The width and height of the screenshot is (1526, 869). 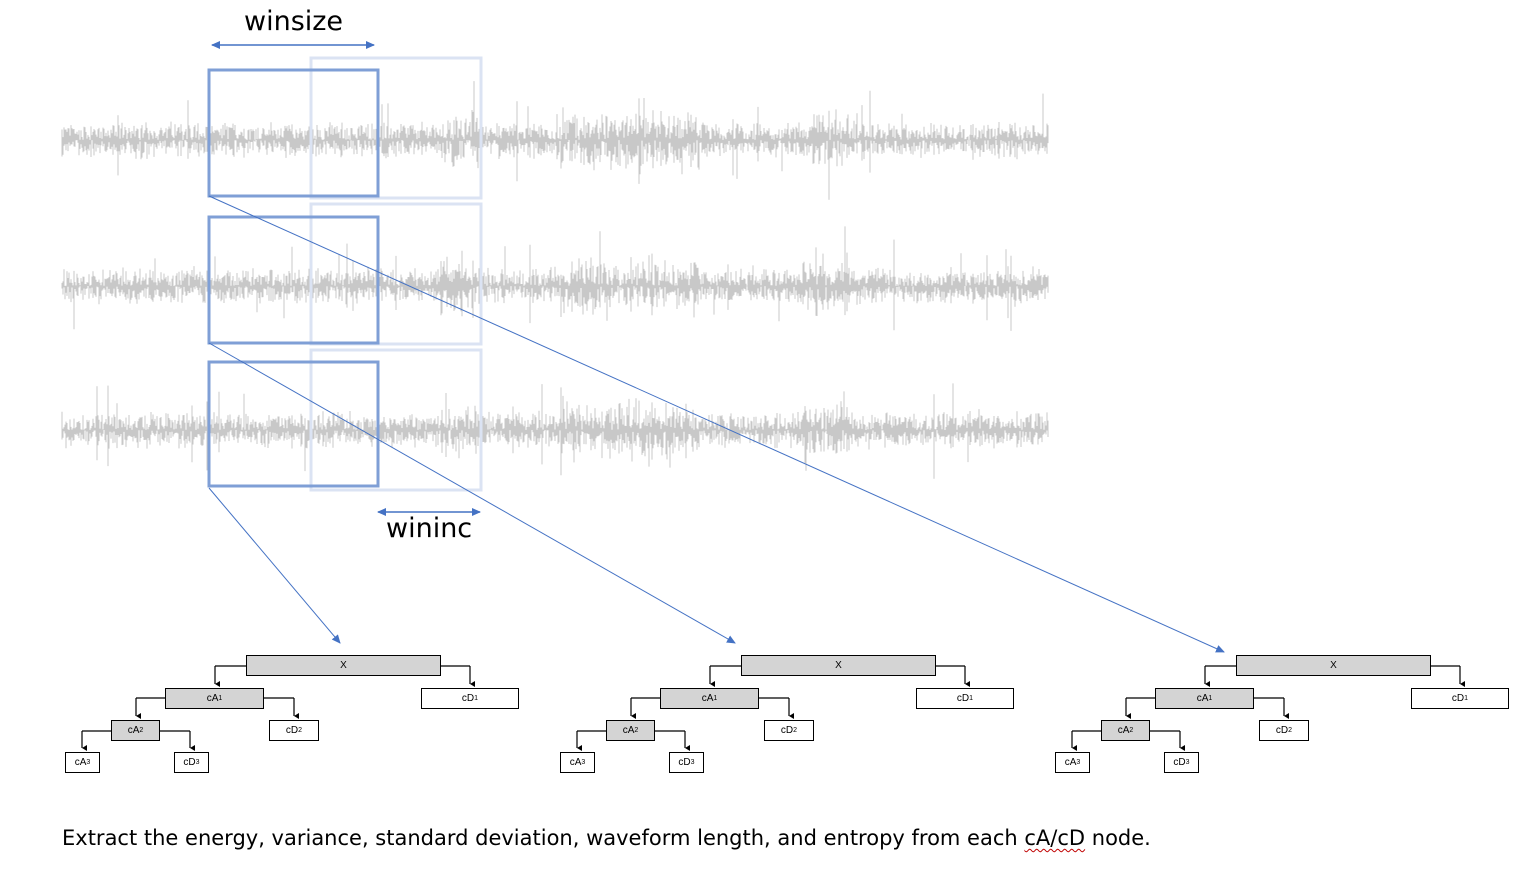 I want to click on tree2-cd1-label: cD, so click(x=963, y=698).